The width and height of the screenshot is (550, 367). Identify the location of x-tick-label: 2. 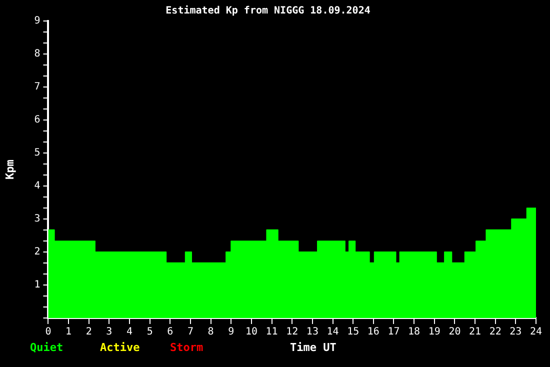
(89, 332).